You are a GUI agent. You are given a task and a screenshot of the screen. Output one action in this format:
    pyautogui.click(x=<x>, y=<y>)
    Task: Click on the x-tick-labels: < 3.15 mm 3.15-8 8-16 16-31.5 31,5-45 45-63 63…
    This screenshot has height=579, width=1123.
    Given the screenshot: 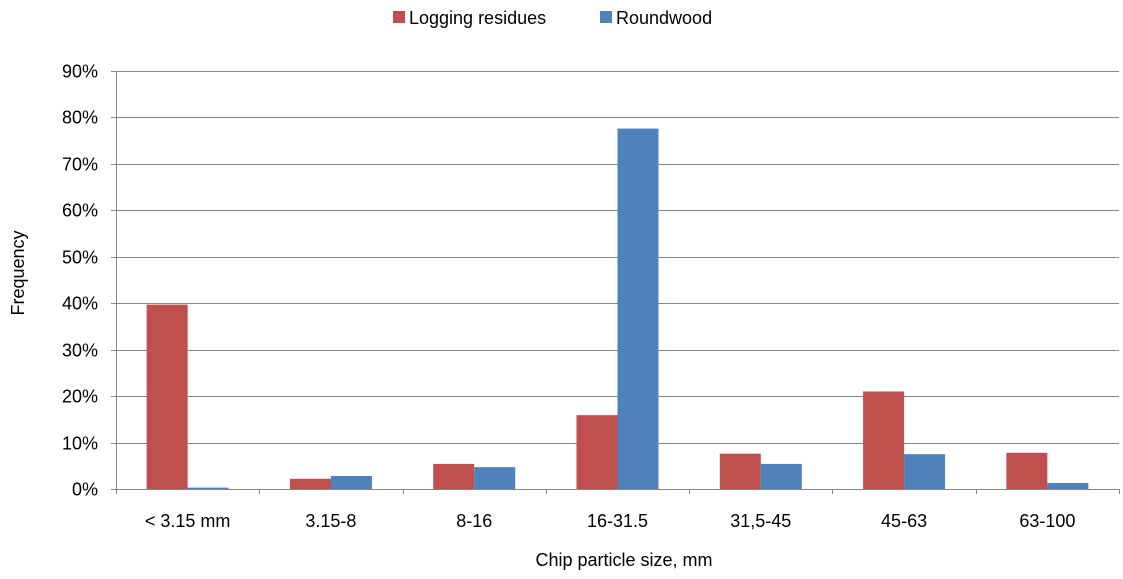 What is the action you would take?
    pyautogui.click(x=610, y=521)
    